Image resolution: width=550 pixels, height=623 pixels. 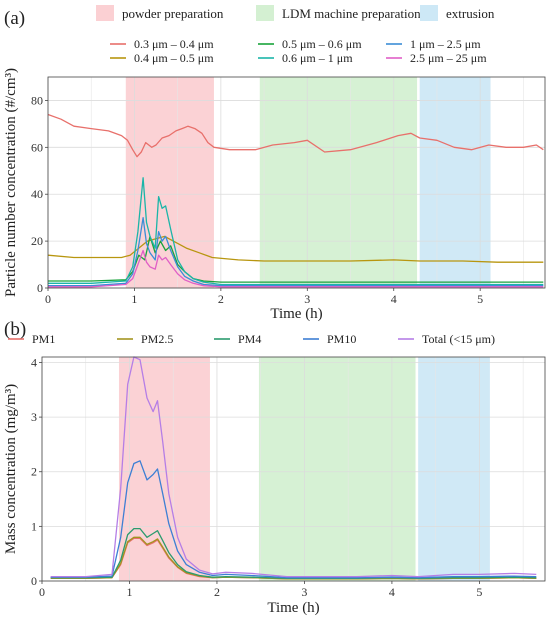 What do you see at coordinates (174, 44) in the screenshot?
I see `series-legend-label: 0.3 μm – 0.4 μm` at bounding box center [174, 44].